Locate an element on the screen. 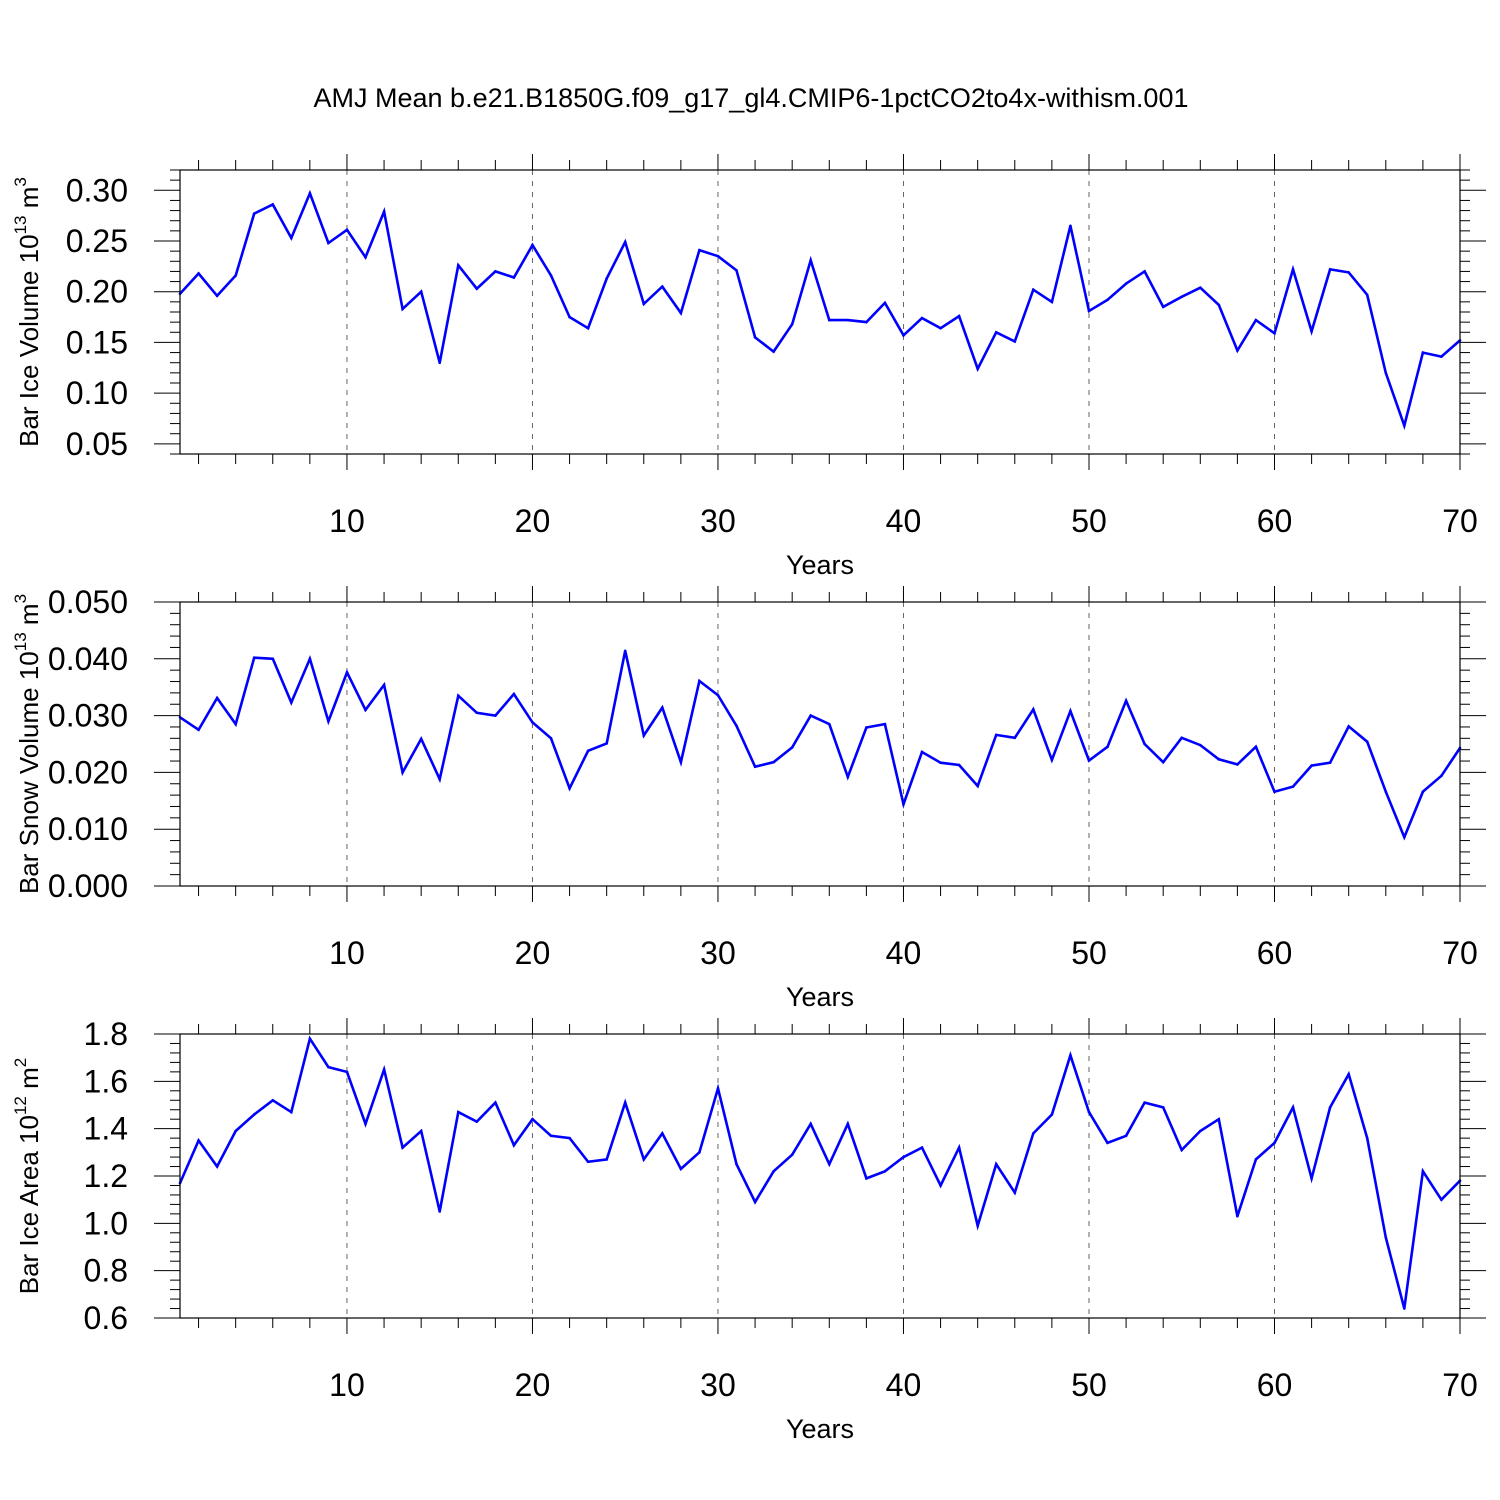 This screenshot has width=1500, height=1500. chart-1-xtick-label: 60 is located at coordinates (1275, 521).